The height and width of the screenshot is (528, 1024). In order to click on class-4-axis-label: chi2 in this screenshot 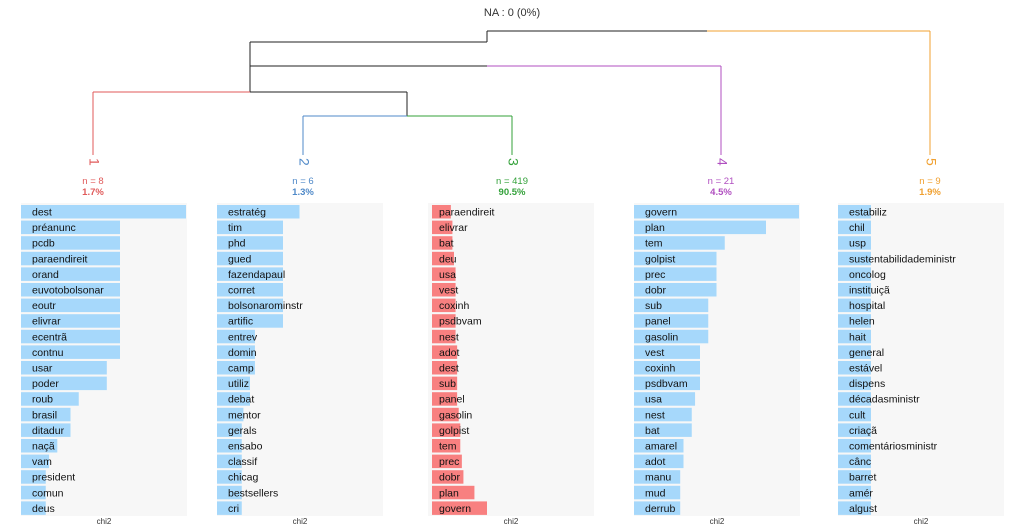, I will do `click(717, 521)`.